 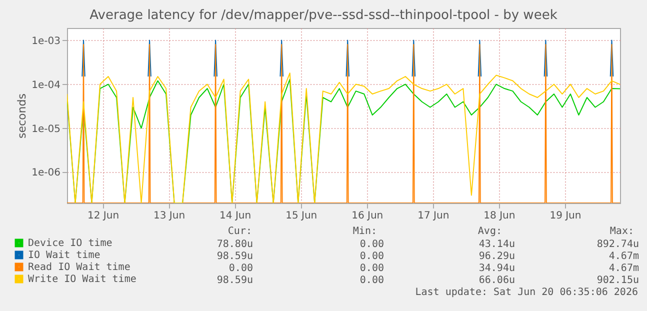 What do you see at coordinates (617, 280) in the screenshot?
I see `text: 902.15u` at bounding box center [617, 280].